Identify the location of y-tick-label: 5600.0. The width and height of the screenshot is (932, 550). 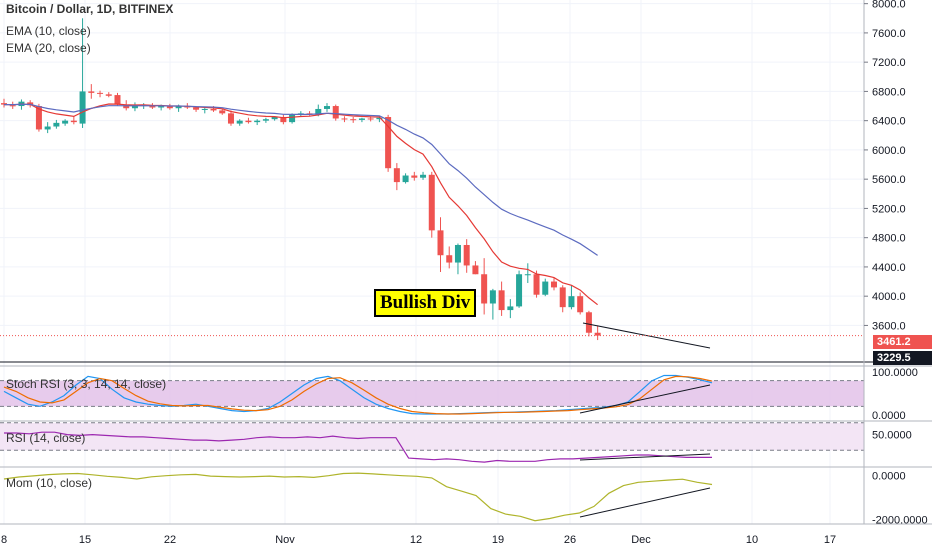
(889, 180).